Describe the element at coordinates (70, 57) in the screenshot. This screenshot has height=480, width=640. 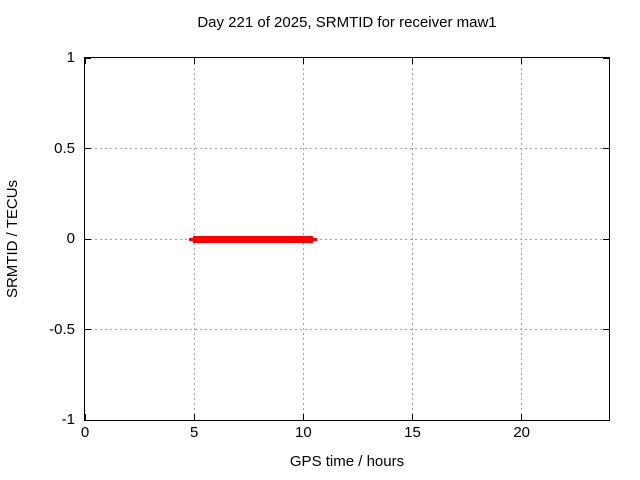
I see `y-tick-label: 1` at that location.